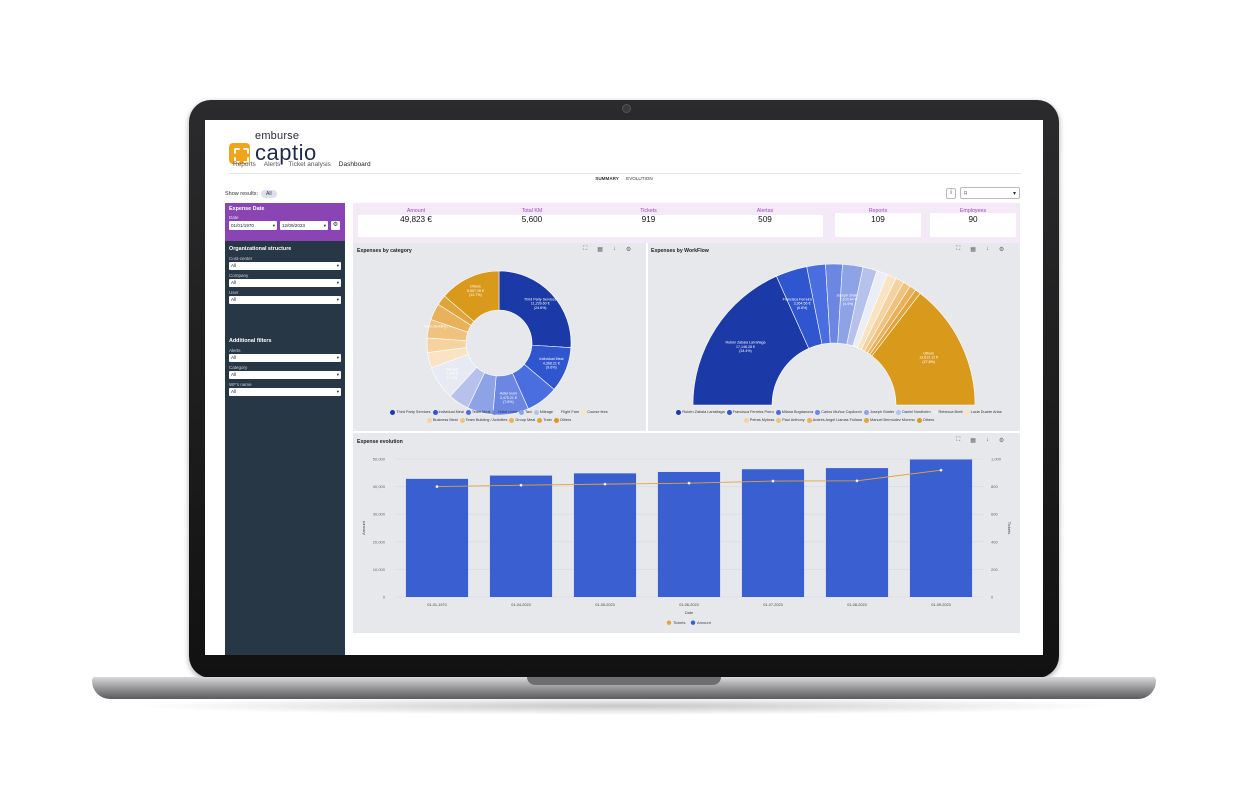  Describe the element at coordinates (520, 605) in the screenshot. I see `x-tick-label: 01-04-2023` at that location.